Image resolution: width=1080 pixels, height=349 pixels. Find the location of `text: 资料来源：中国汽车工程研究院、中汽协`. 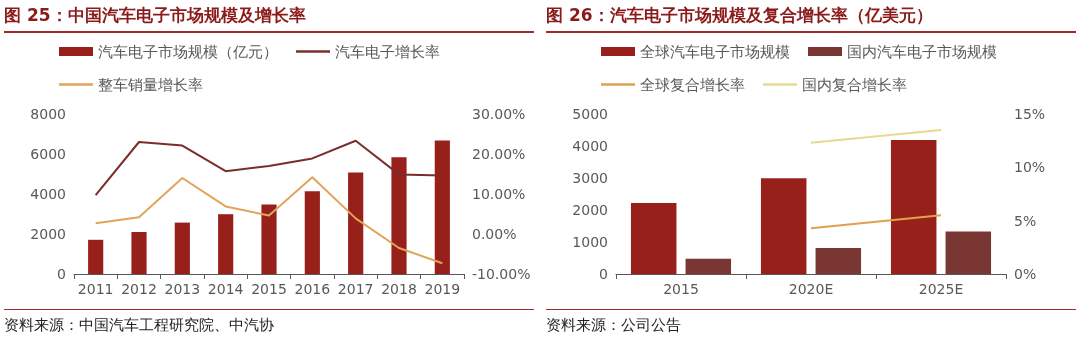

text: 资料来源：中国汽车工程研究院、中汽协 is located at coordinates (269, 322).